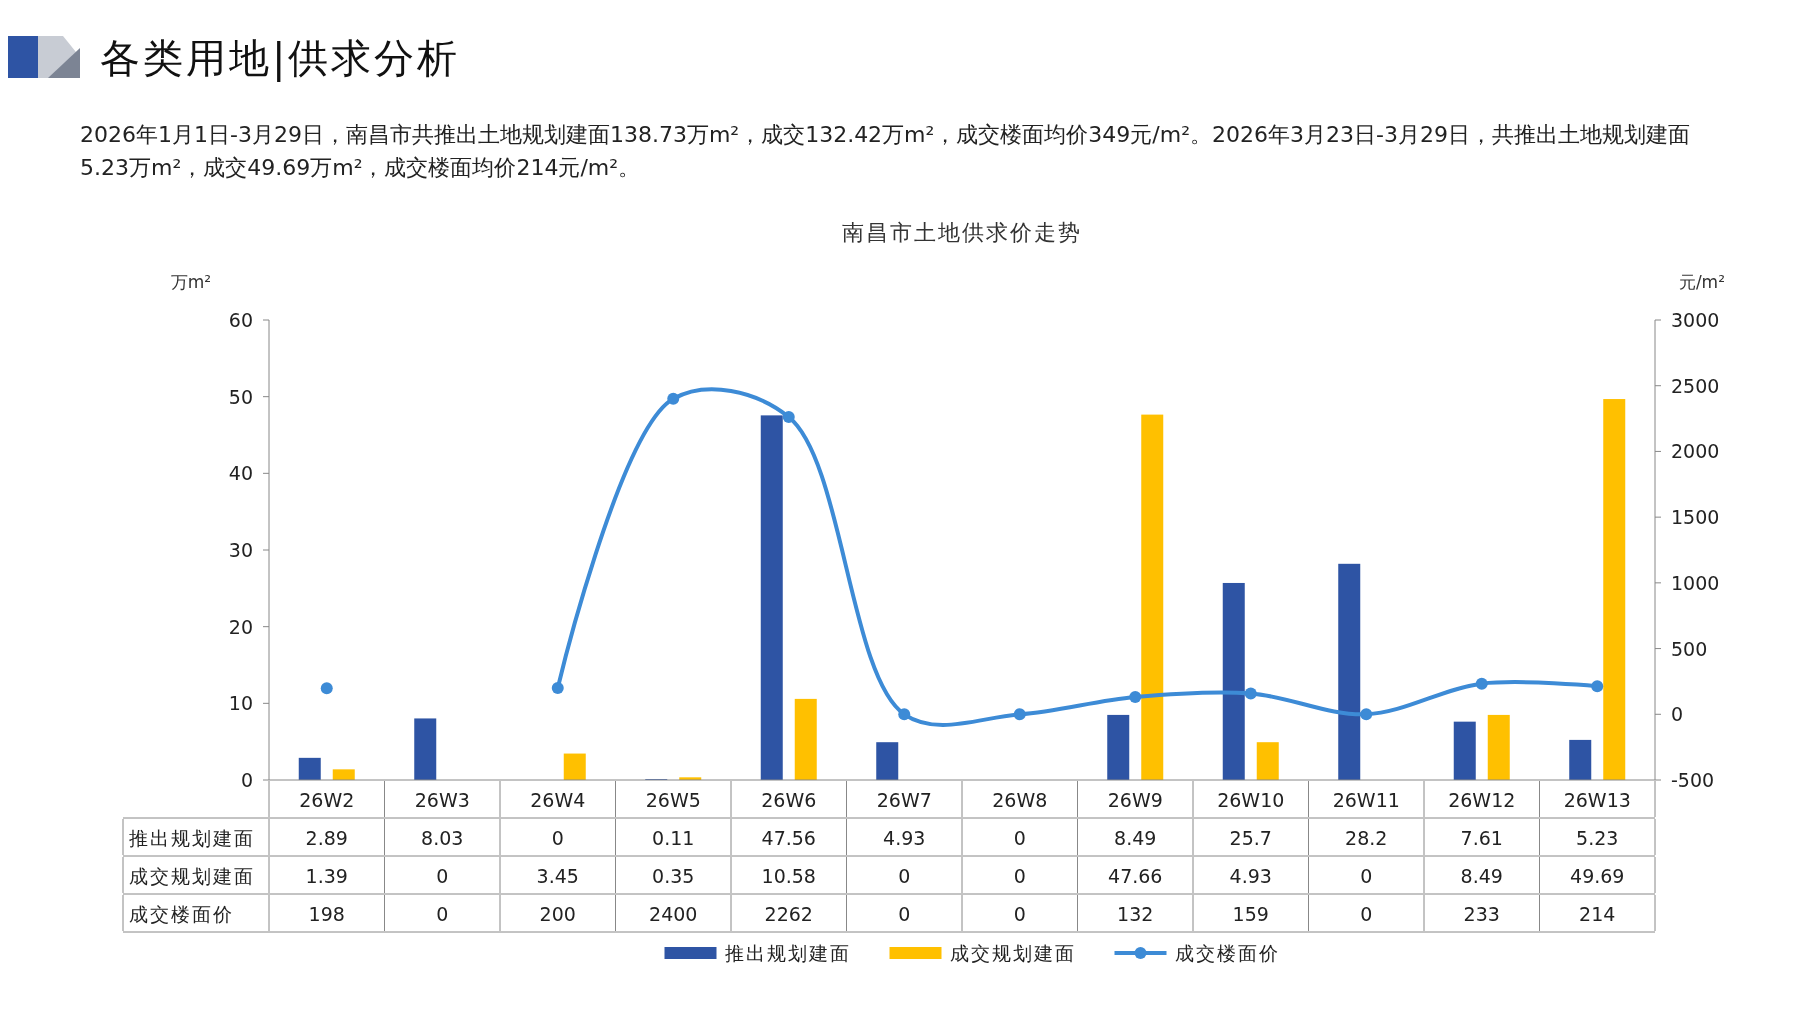 This screenshot has width=1797, height=1010. What do you see at coordinates (1250, 914) in the screenshot?
I see `data-label: 159` at bounding box center [1250, 914].